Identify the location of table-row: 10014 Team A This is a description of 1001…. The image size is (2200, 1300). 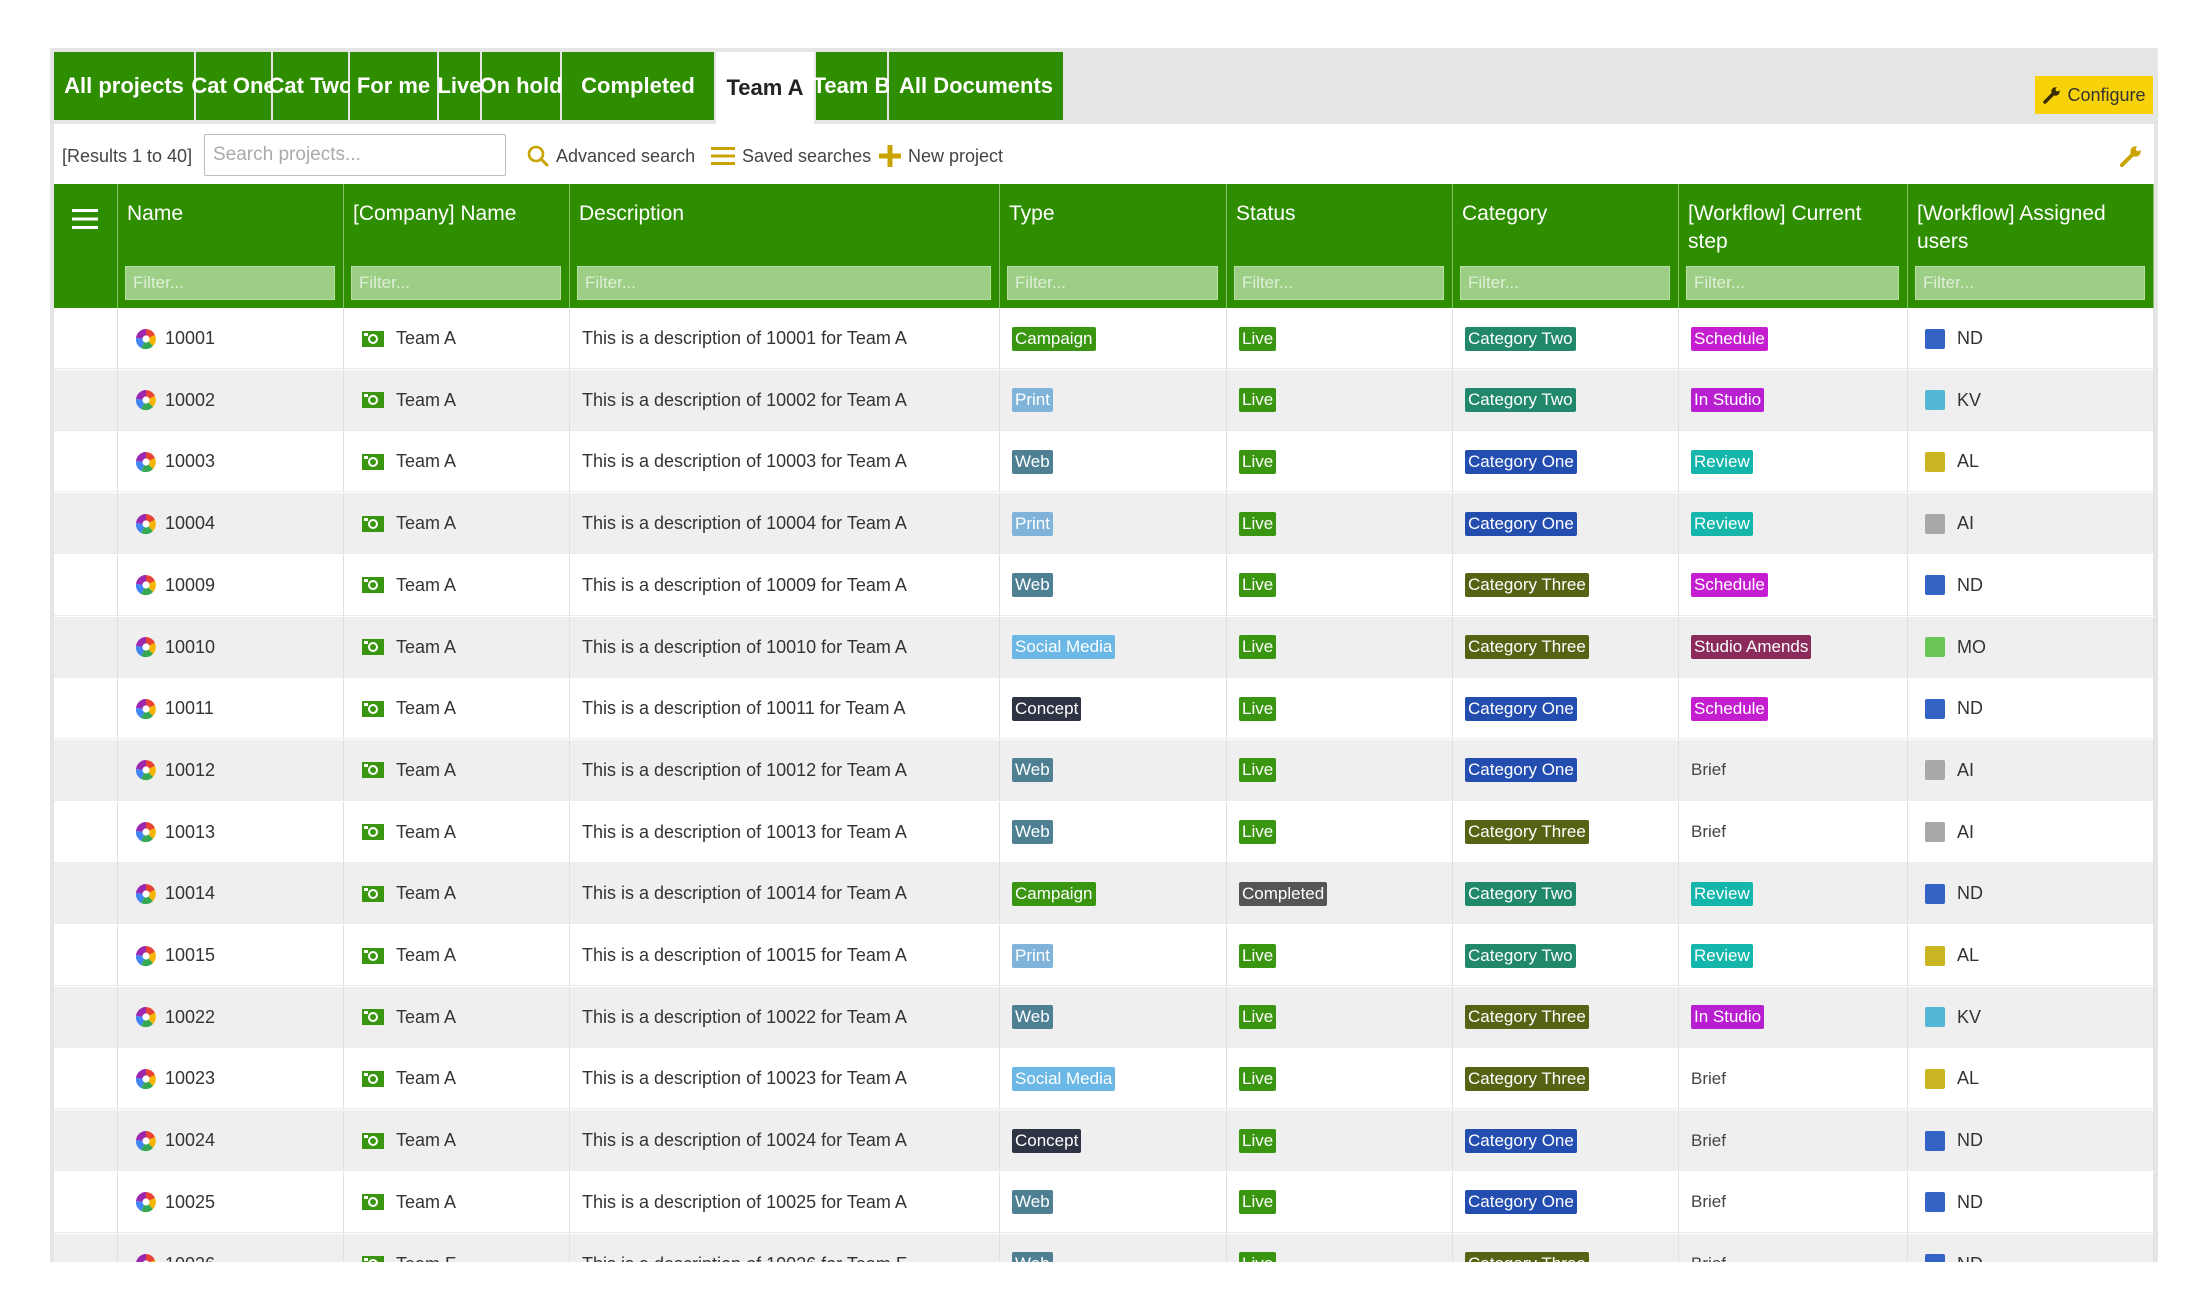
(1104, 894).